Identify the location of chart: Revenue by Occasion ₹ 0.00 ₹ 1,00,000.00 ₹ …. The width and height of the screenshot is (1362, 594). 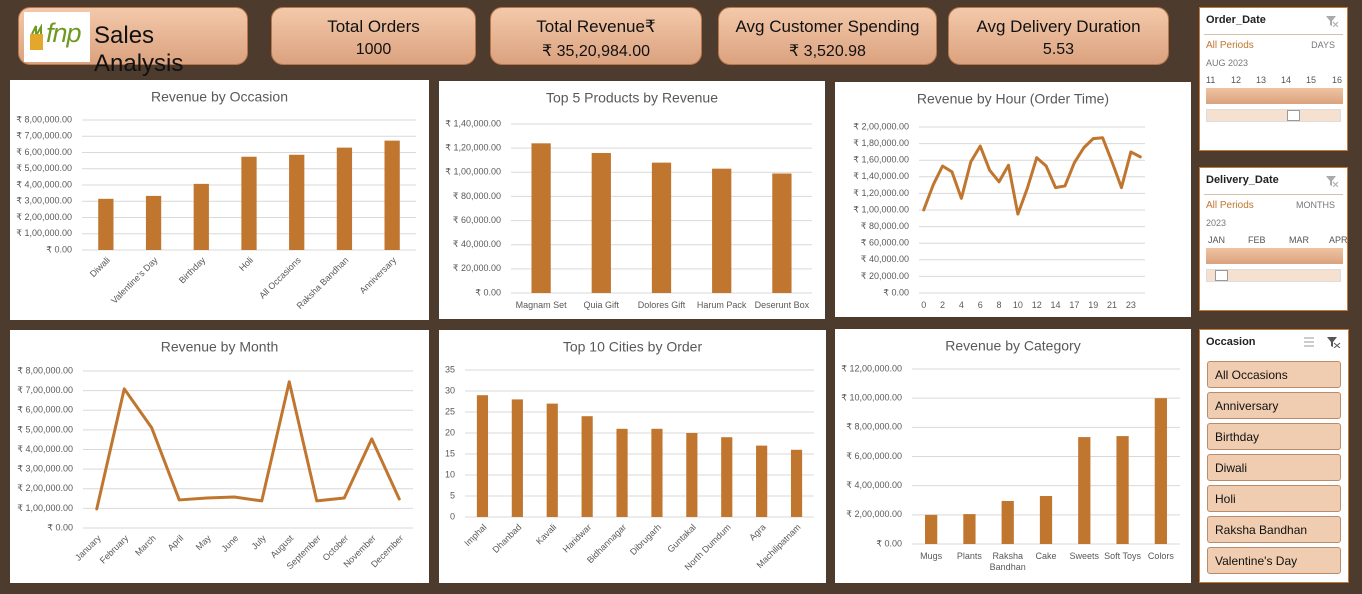
(216, 200).